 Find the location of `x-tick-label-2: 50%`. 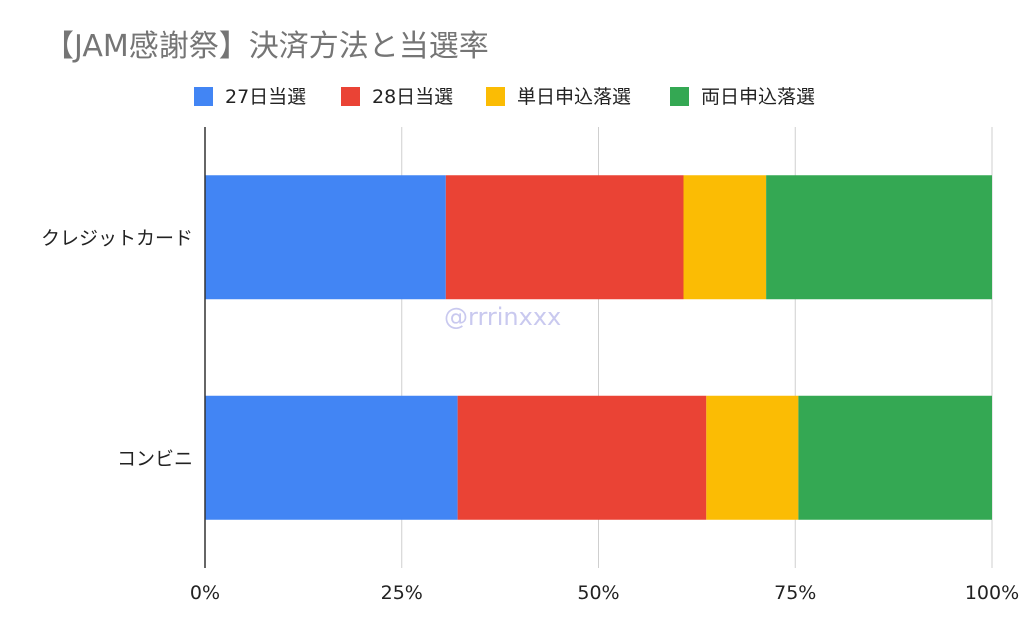

x-tick-label-2: 50% is located at coordinates (598, 593).